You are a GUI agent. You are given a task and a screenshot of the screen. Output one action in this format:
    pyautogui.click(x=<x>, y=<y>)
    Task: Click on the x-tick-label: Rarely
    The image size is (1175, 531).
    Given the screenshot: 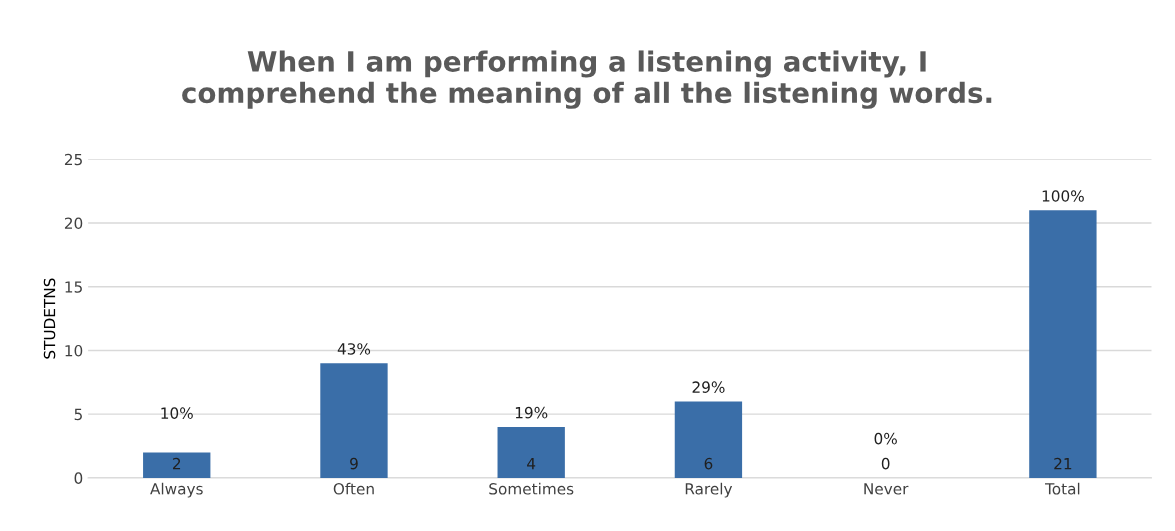 What is the action you would take?
    pyautogui.click(x=709, y=490)
    